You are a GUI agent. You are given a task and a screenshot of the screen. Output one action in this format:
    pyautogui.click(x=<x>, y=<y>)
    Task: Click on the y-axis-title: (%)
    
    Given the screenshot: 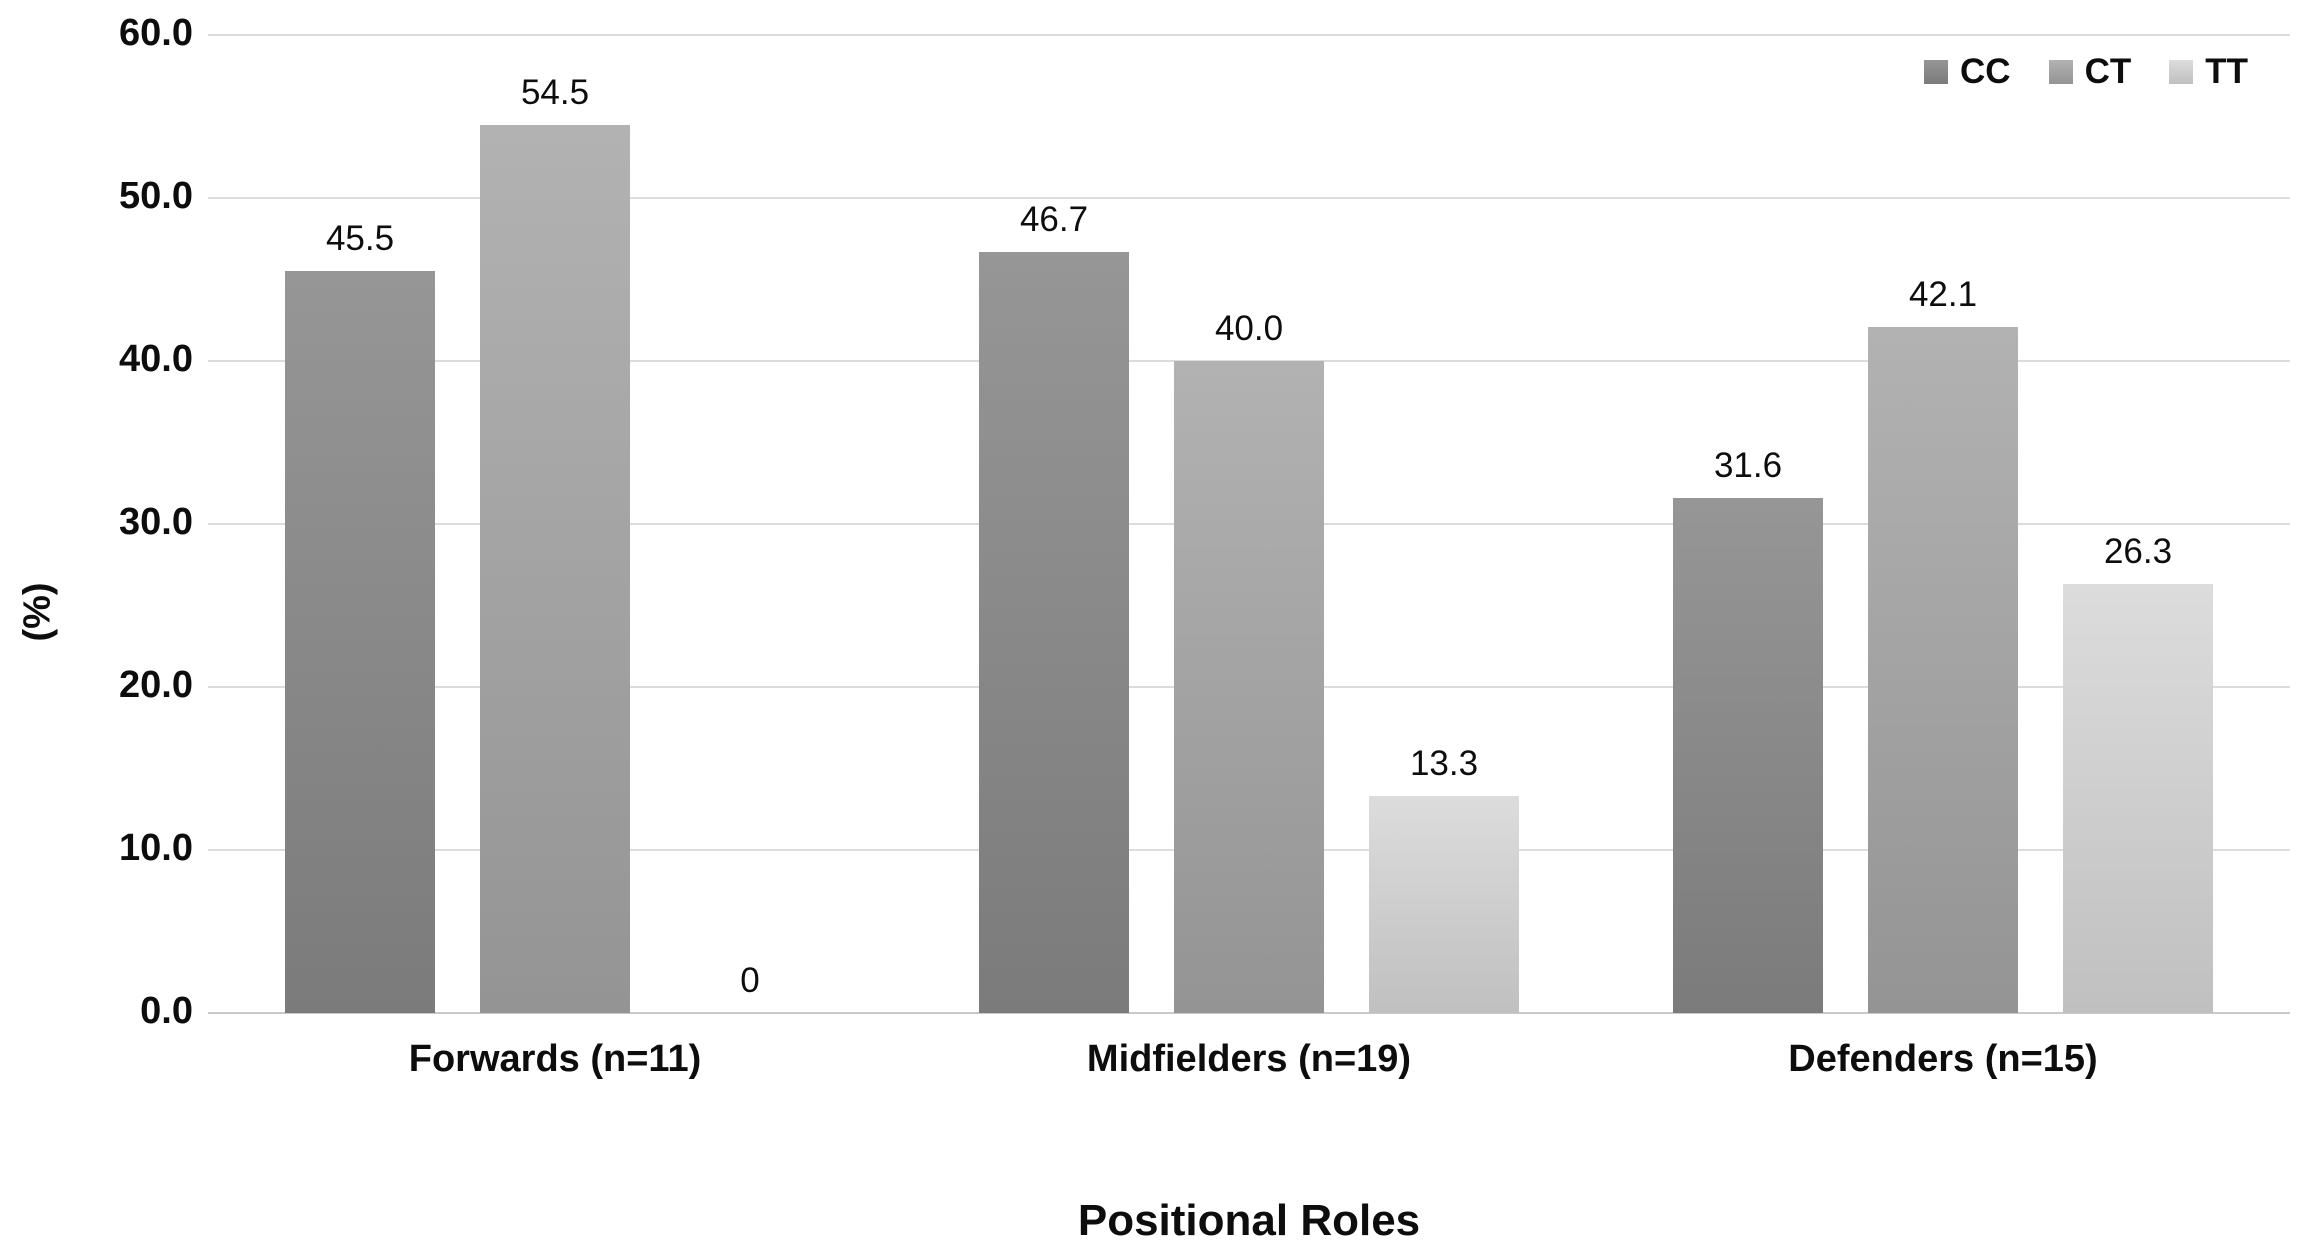 What is the action you would take?
    pyautogui.click(x=37, y=612)
    